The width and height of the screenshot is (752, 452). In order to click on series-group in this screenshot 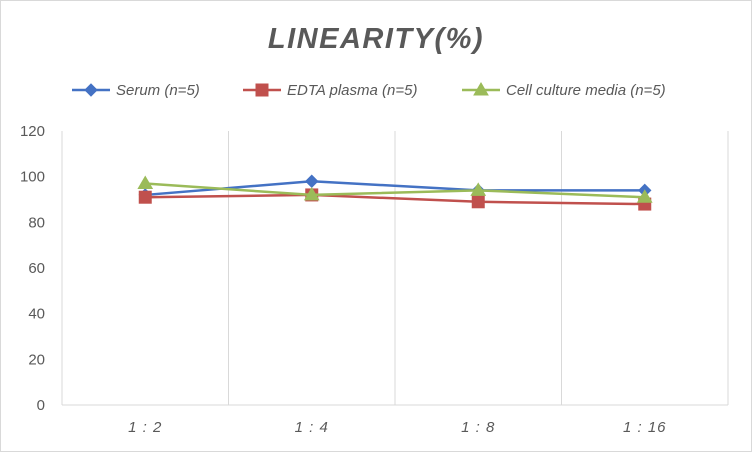, I will do `click(395, 192)`.